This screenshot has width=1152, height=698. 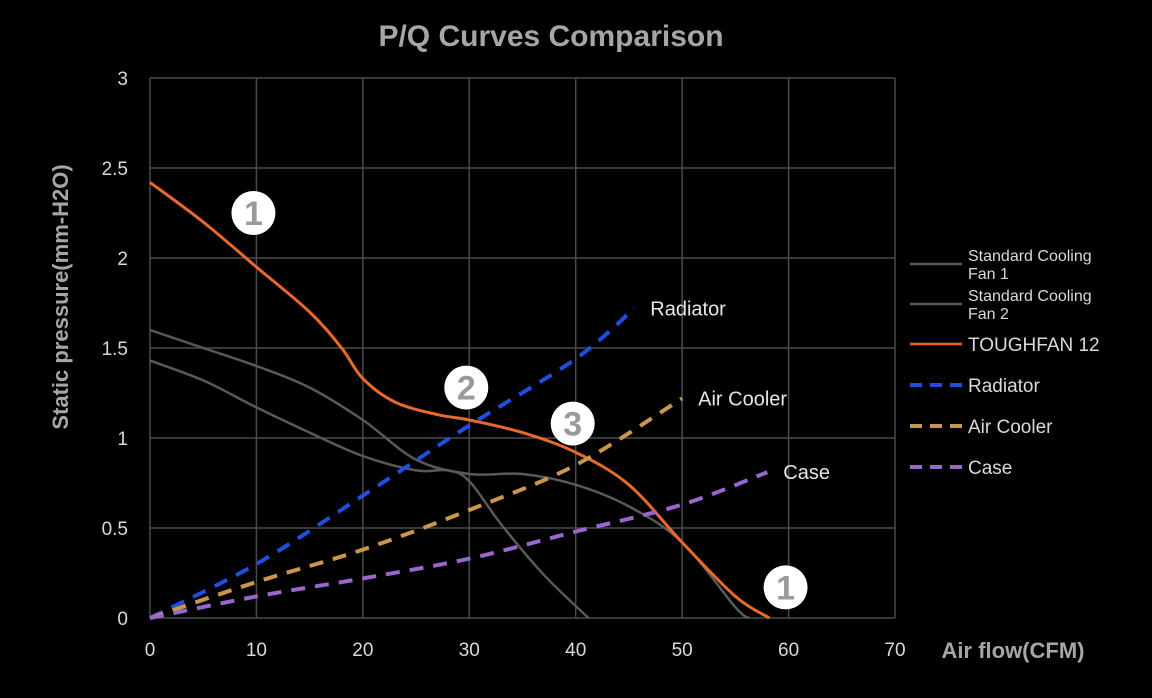 What do you see at coordinates (788, 650) in the screenshot?
I see `x-tick-label: 60` at bounding box center [788, 650].